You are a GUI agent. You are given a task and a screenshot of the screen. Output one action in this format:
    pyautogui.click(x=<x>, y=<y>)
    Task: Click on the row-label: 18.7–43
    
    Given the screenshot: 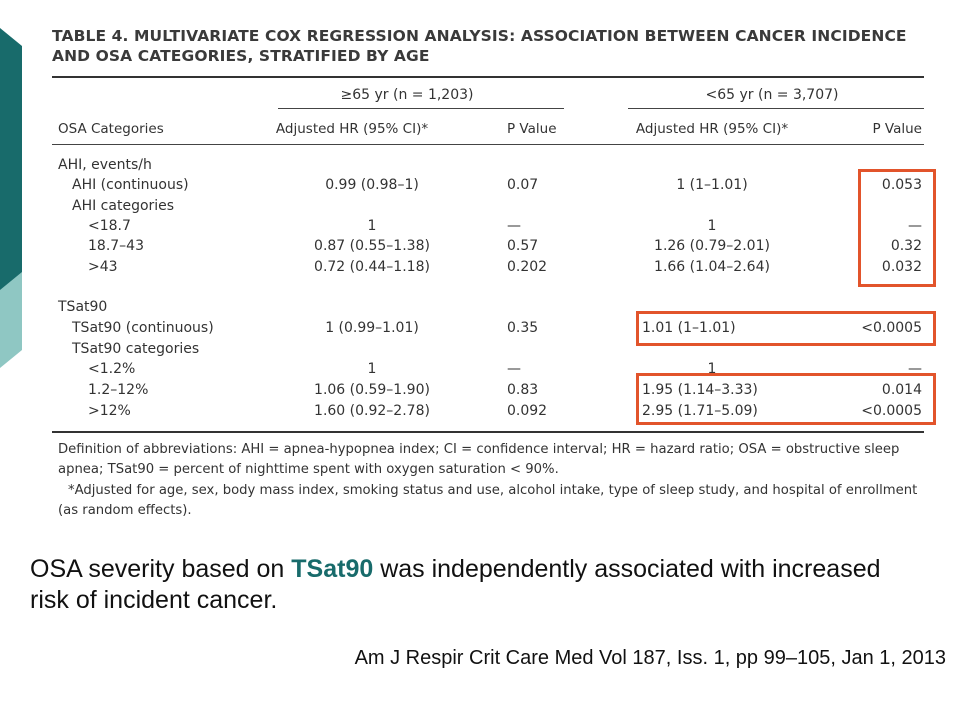 What is the action you would take?
    pyautogui.click(x=116, y=246)
    